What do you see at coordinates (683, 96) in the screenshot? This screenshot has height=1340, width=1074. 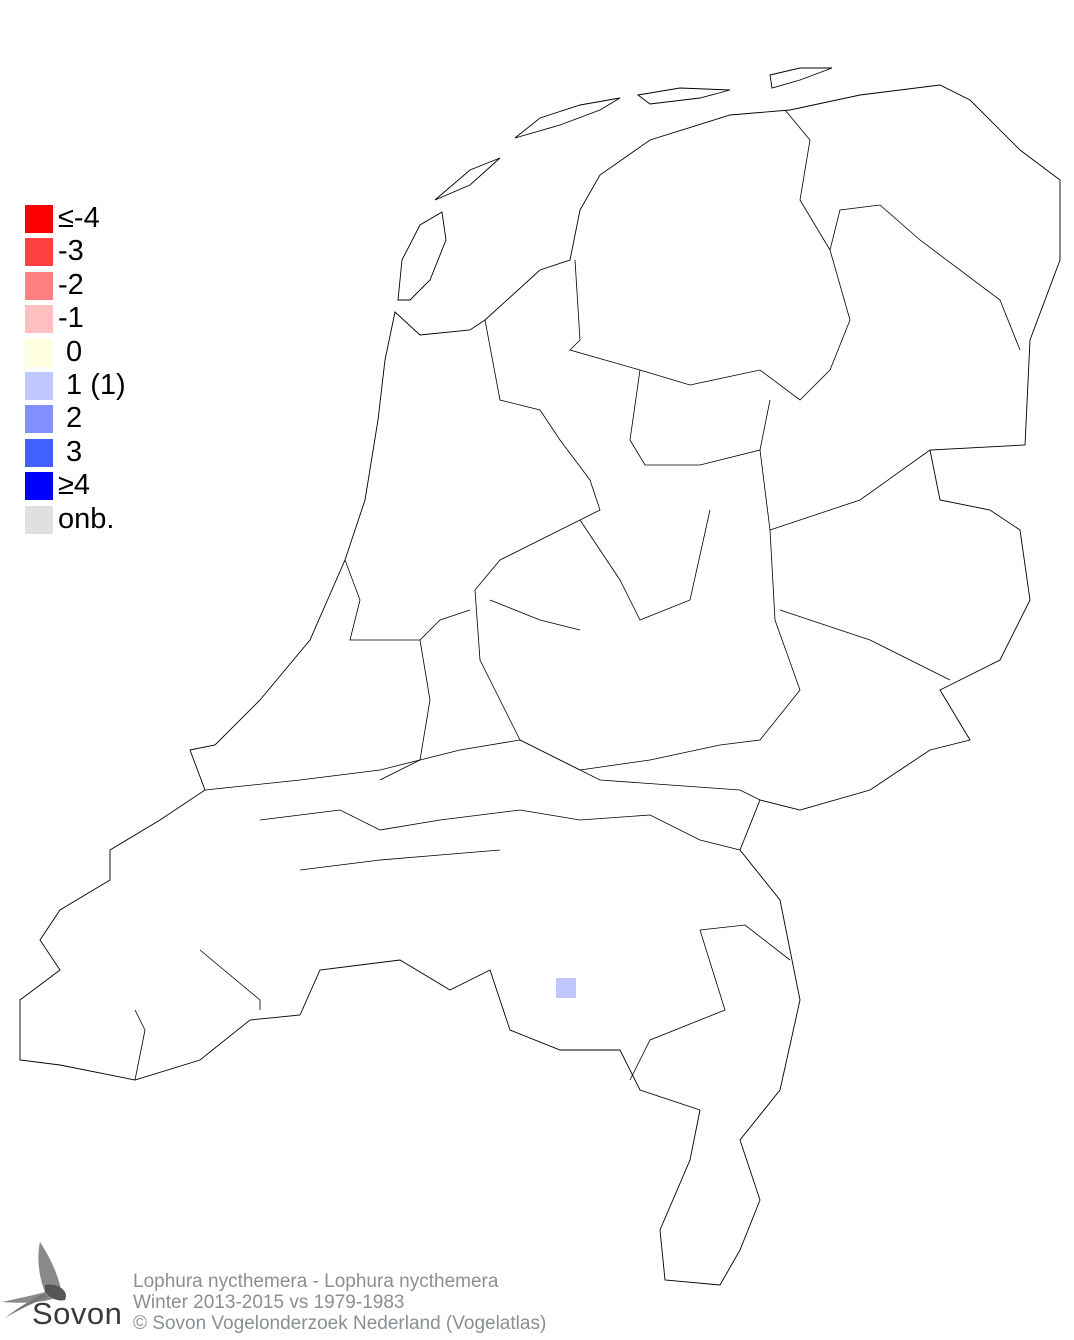 I see `island-ameland` at bounding box center [683, 96].